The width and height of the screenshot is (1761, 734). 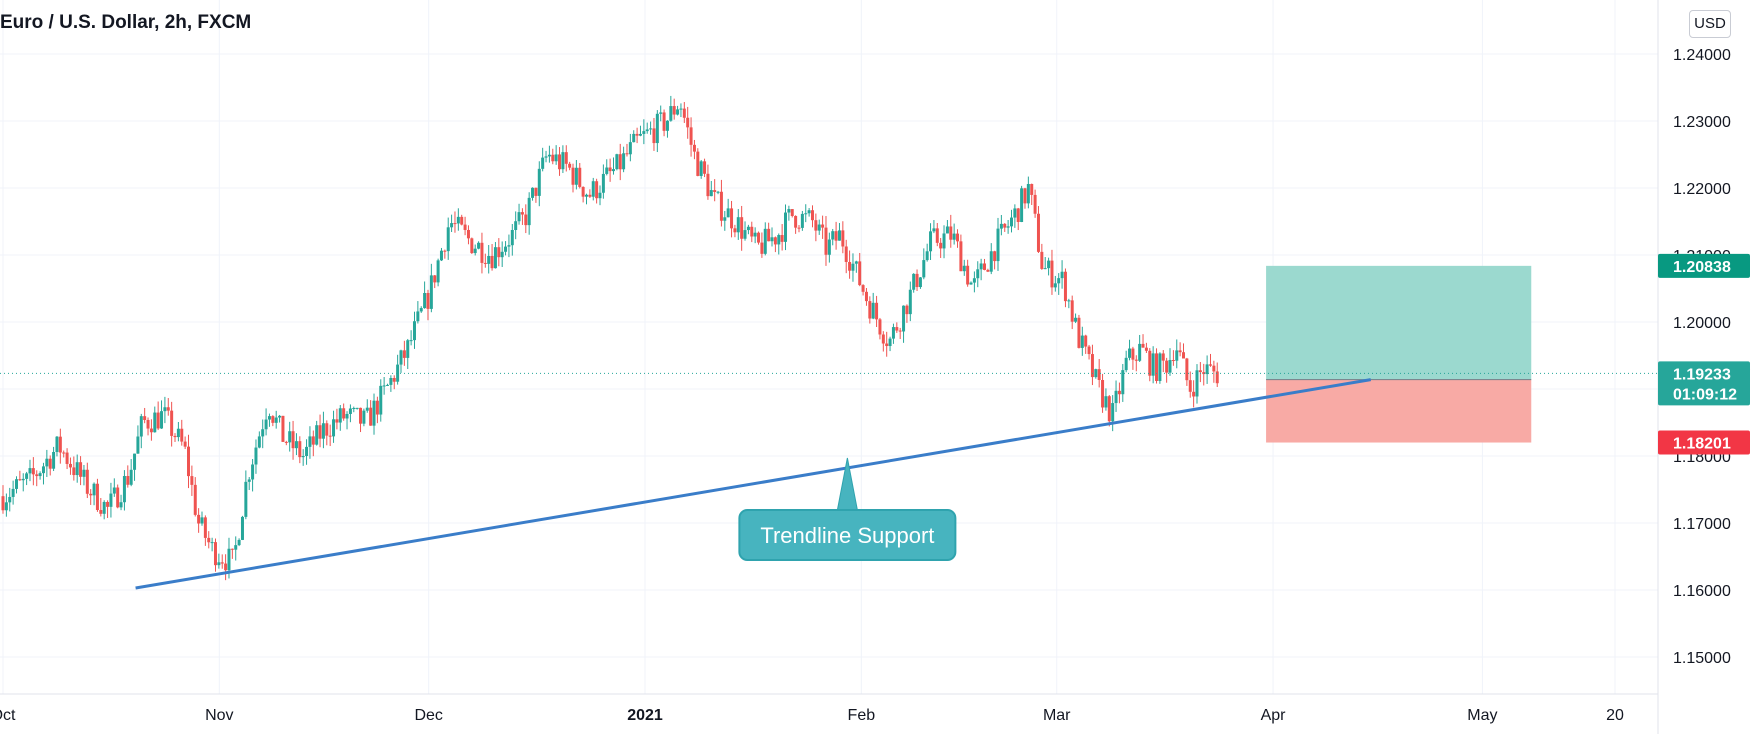 I want to click on trendline-callout: Trendline Support, so click(x=847, y=509).